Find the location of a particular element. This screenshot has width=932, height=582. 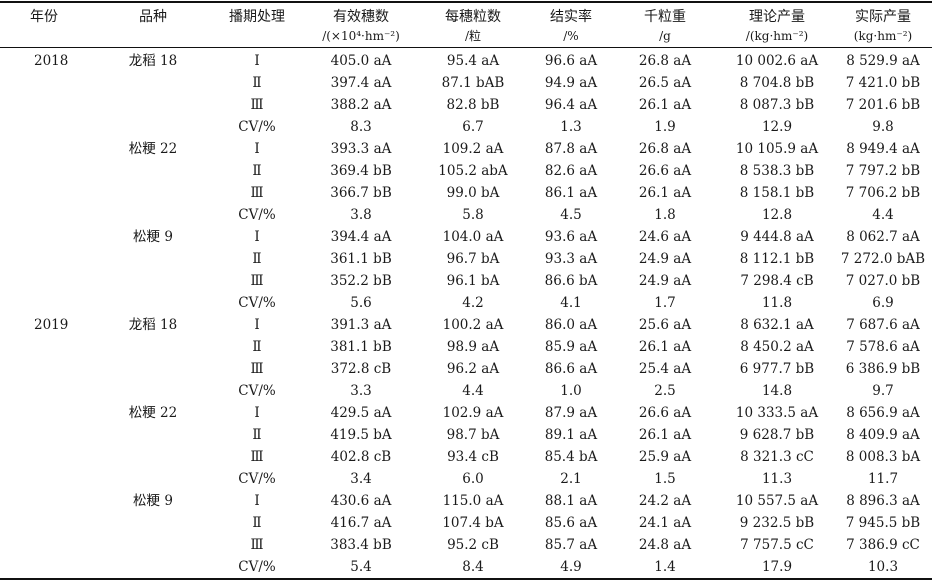

header-seed-setting-unit: /% is located at coordinates (571, 36).